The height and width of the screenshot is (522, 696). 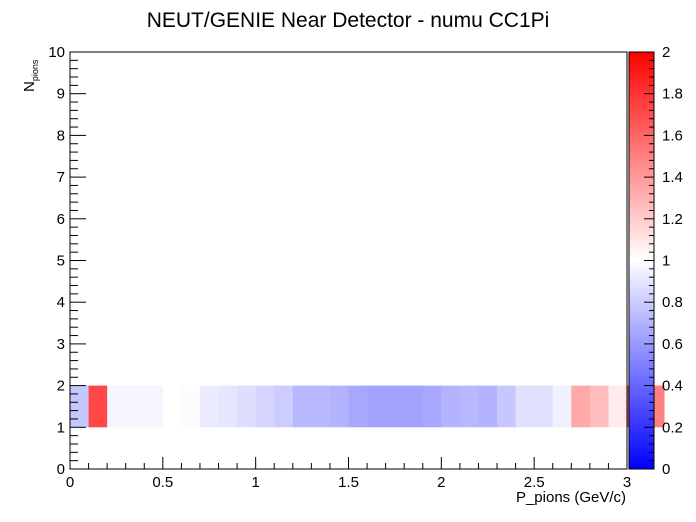 What do you see at coordinates (672, 261) in the screenshot?
I see `colorbar-tick-labels: 0 0.2 0.4 0.6 0.8 1 1.2 1.4 1.6 1.8 2` at bounding box center [672, 261].